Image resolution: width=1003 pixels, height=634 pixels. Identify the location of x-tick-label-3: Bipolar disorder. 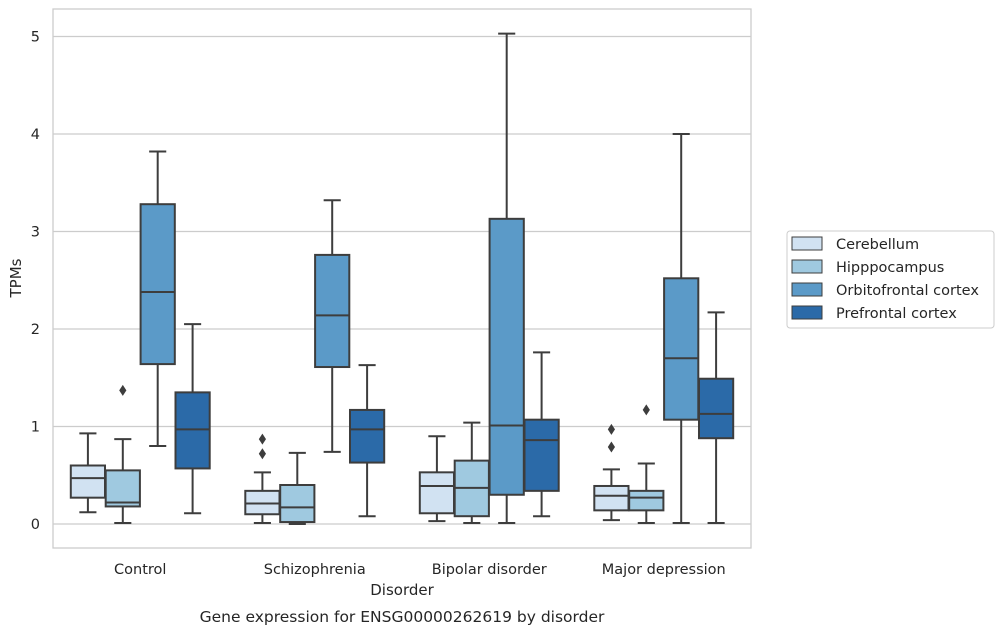
(489, 570).